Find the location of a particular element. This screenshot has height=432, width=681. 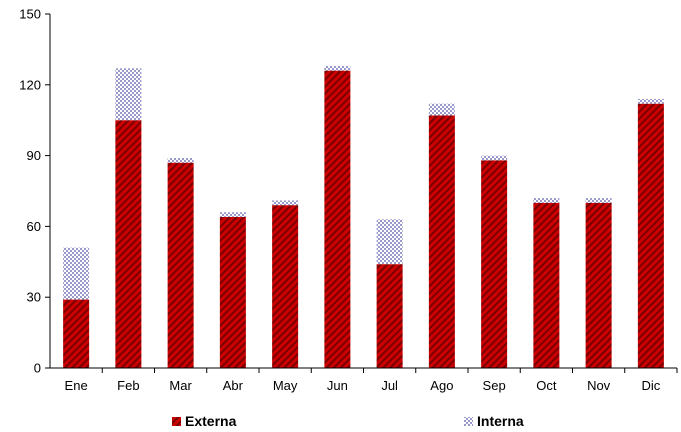

x-tick-label: Sep is located at coordinates (494, 385).